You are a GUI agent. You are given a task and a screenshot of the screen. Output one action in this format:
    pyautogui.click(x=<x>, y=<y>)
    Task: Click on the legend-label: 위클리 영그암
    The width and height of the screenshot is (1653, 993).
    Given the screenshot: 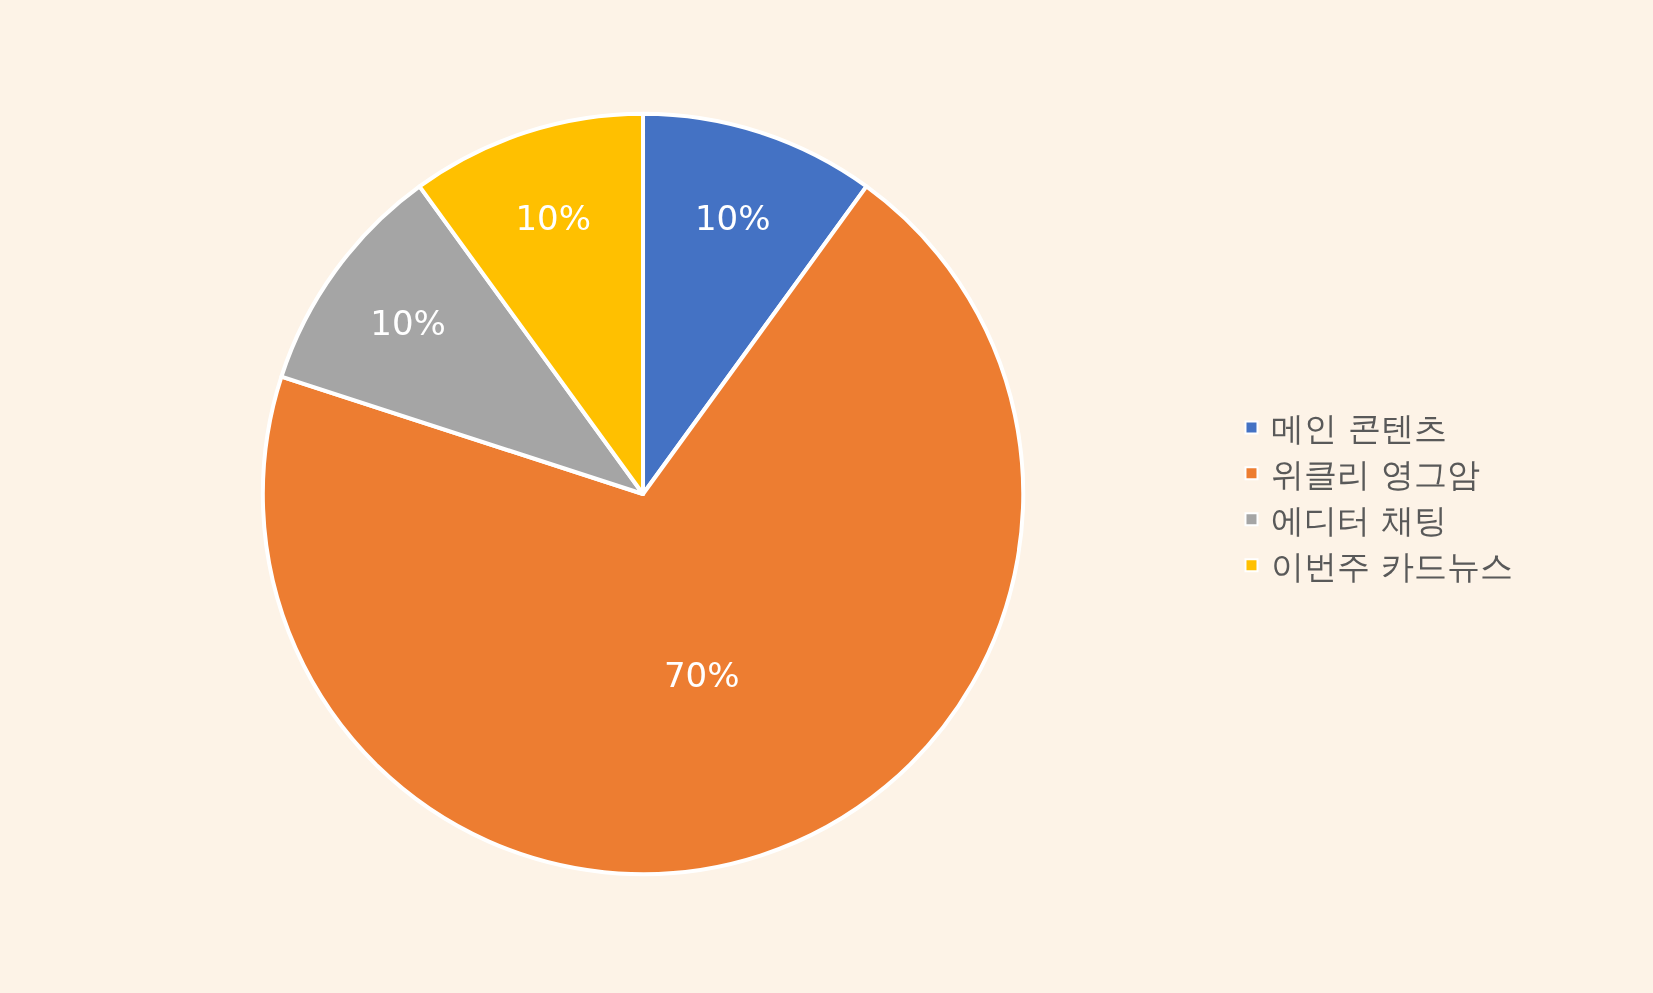 What is the action you would take?
    pyautogui.click(x=1375, y=475)
    